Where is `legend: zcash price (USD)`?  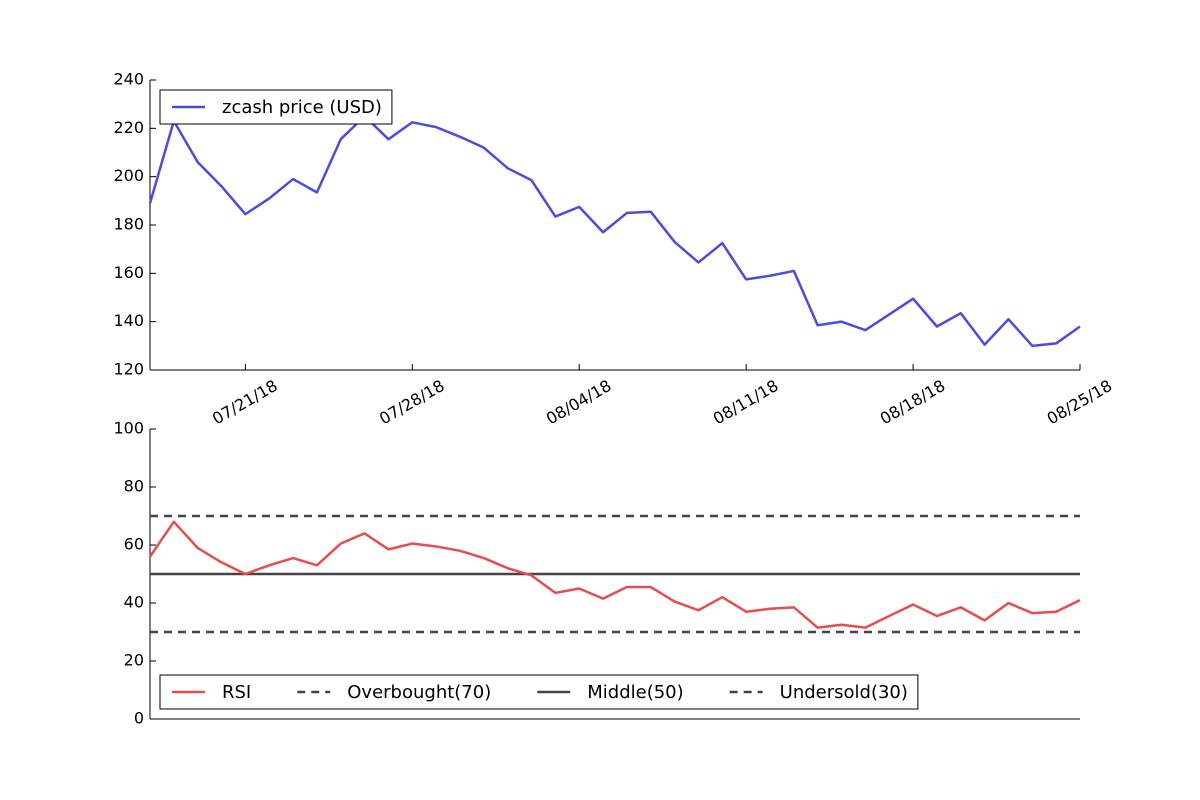
legend: zcash price (USD) is located at coordinates (276, 107).